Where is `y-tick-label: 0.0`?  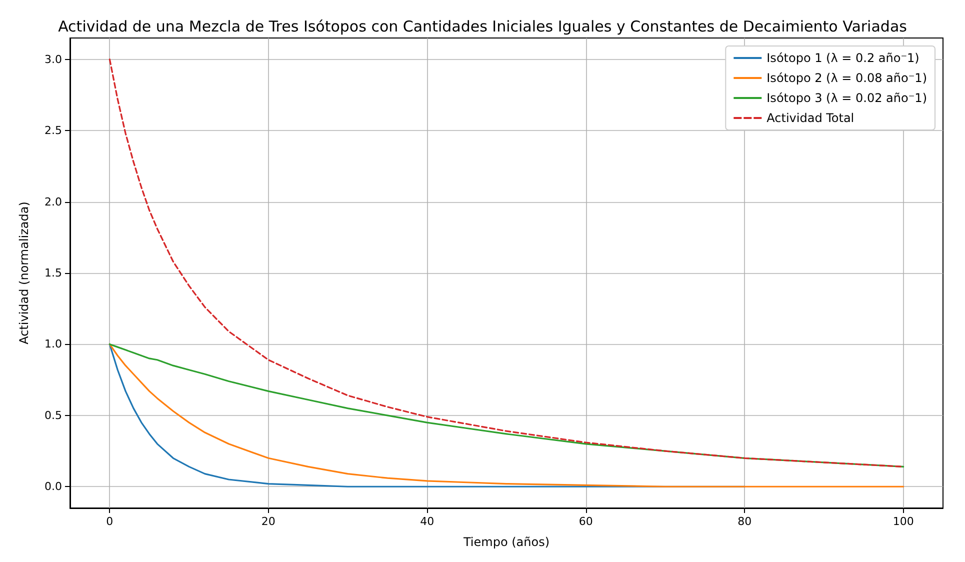 y-tick-label: 0.0 is located at coordinates (53, 487).